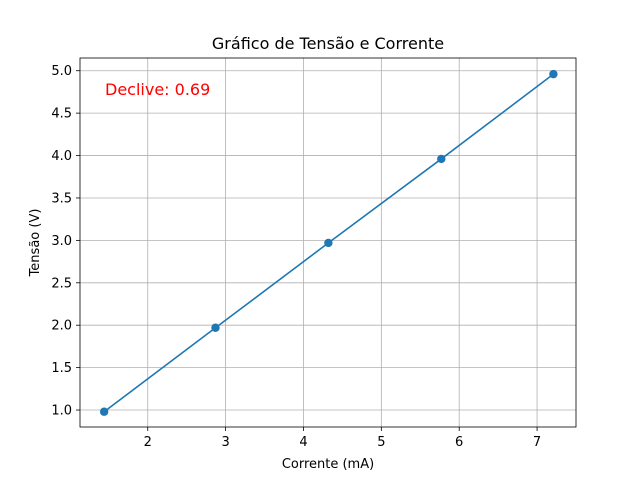 The width and height of the screenshot is (640, 480). Describe the element at coordinates (35, 243) in the screenshot. I see `y-axis-title: Tensão (V)` at that location.